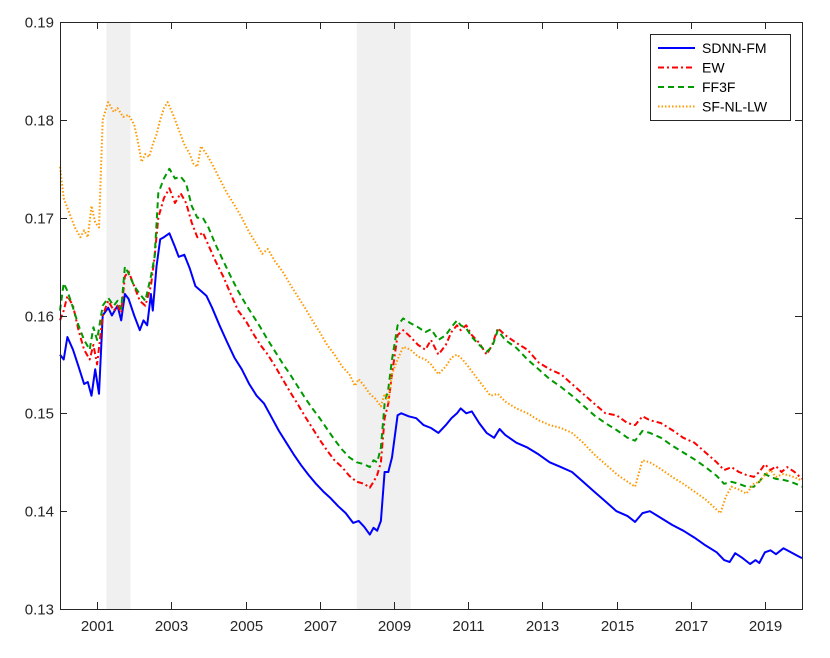  What do you see at coordinates (617, 626) in the screenshot?
I see `x-tick-label: 2015` at bounding box center [617, 626].